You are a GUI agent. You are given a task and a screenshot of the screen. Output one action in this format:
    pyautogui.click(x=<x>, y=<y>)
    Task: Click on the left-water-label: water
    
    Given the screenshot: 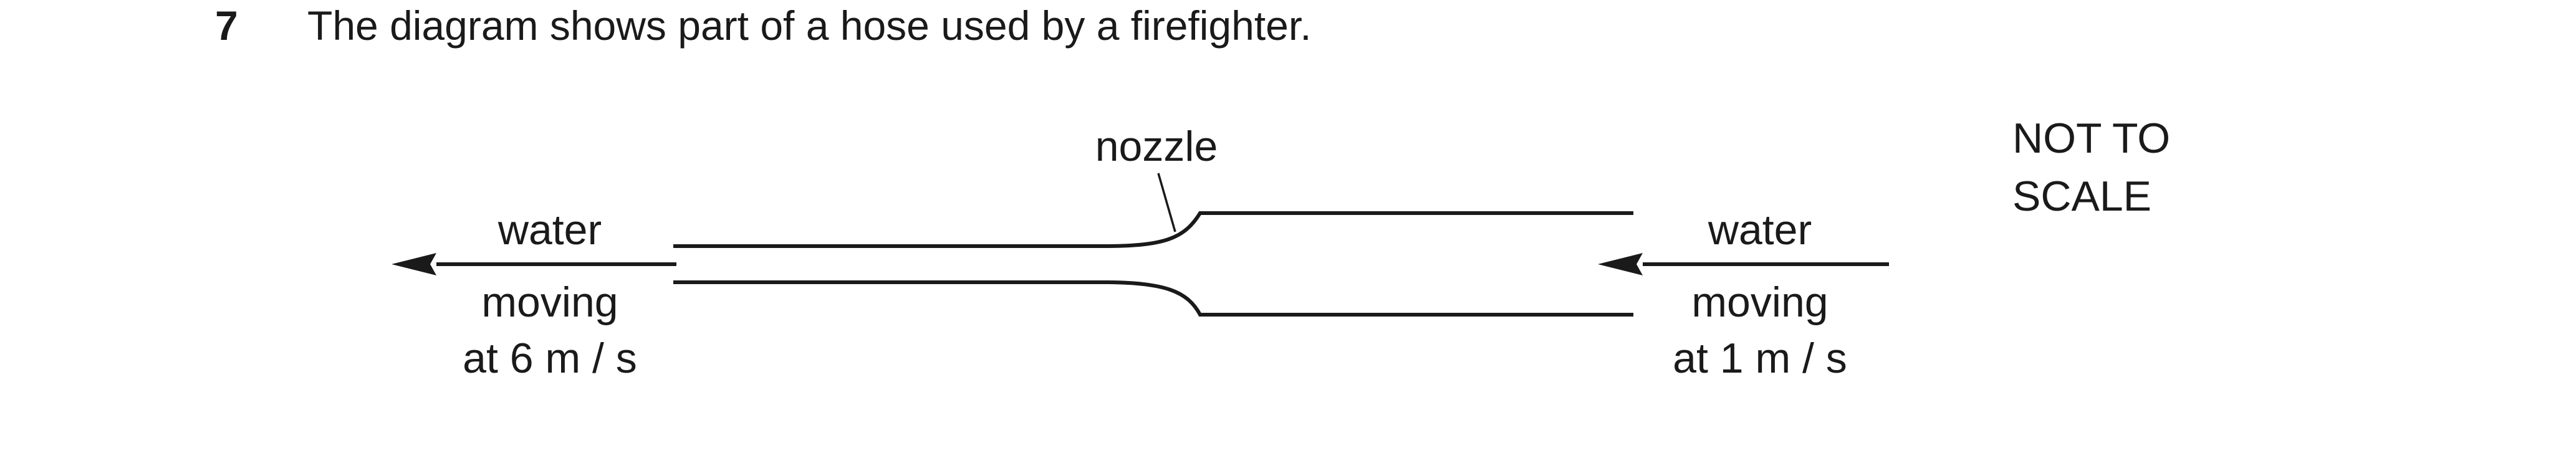 What is the action you would take?
    pyautogui.click(x=549, y=230)
    